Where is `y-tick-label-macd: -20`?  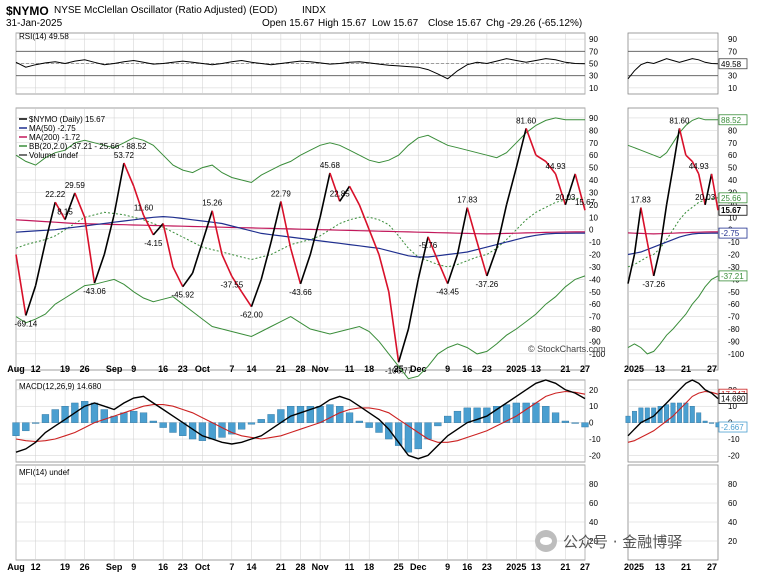 y-tick-label-macd: -20 is located at coordinates (595, 455).